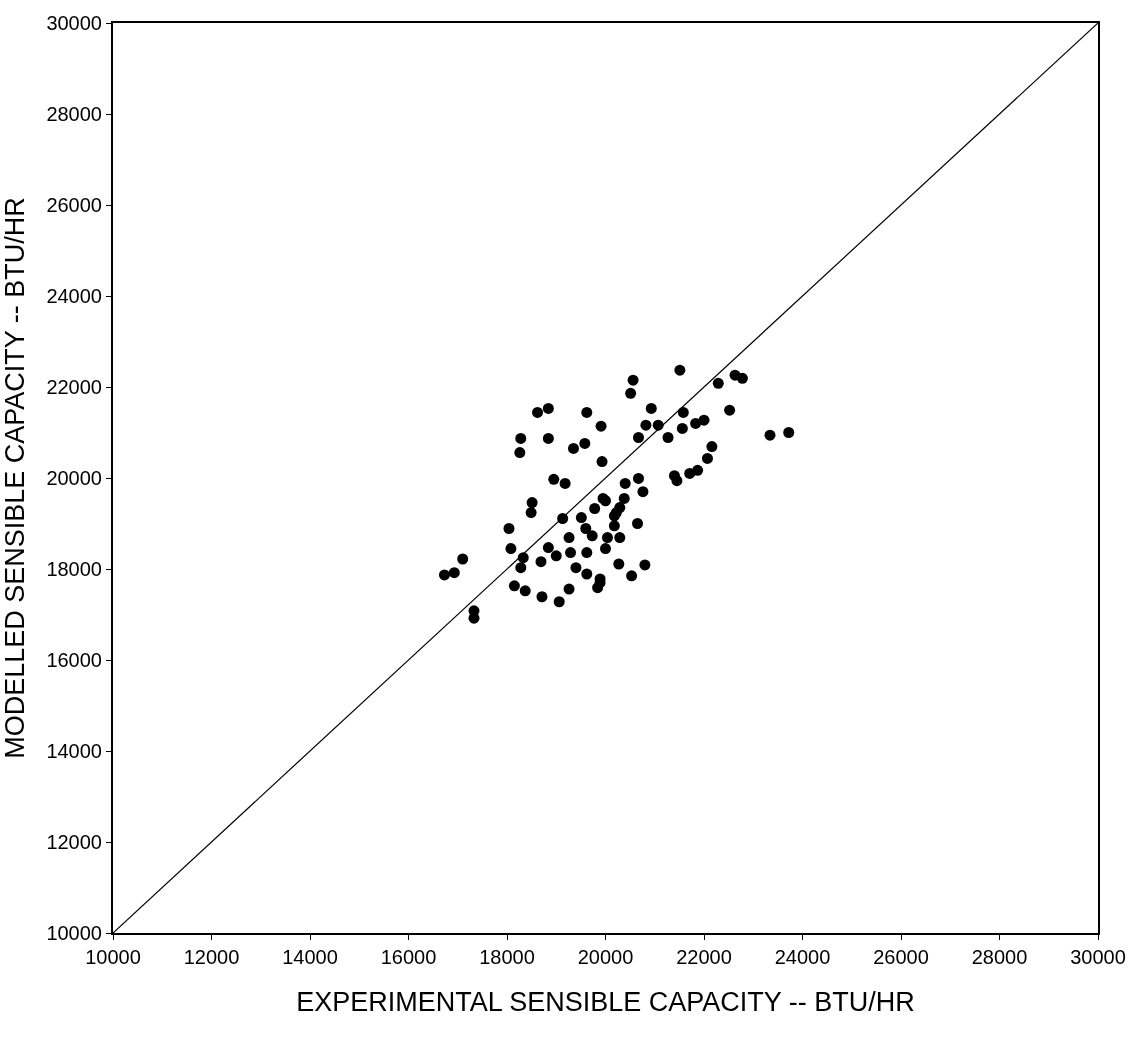 Image resolution: width=1138 pixels, height=1053 pixels. I want to click on y-axis-title: MODELLED SENSIBLE CAPACITY -- BTU/HR, so click(15, 478).